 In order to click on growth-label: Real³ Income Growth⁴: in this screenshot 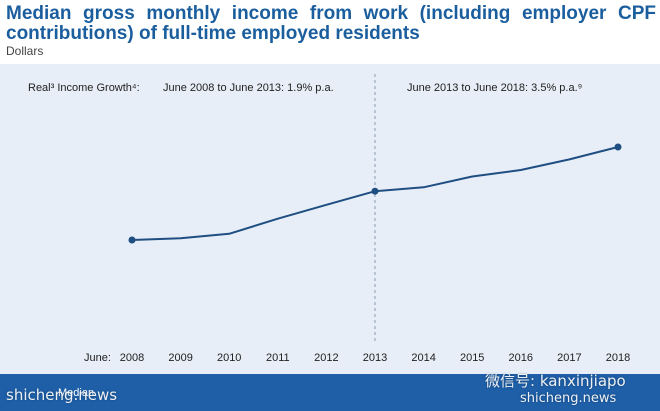, I will do `click(84, 88)`.